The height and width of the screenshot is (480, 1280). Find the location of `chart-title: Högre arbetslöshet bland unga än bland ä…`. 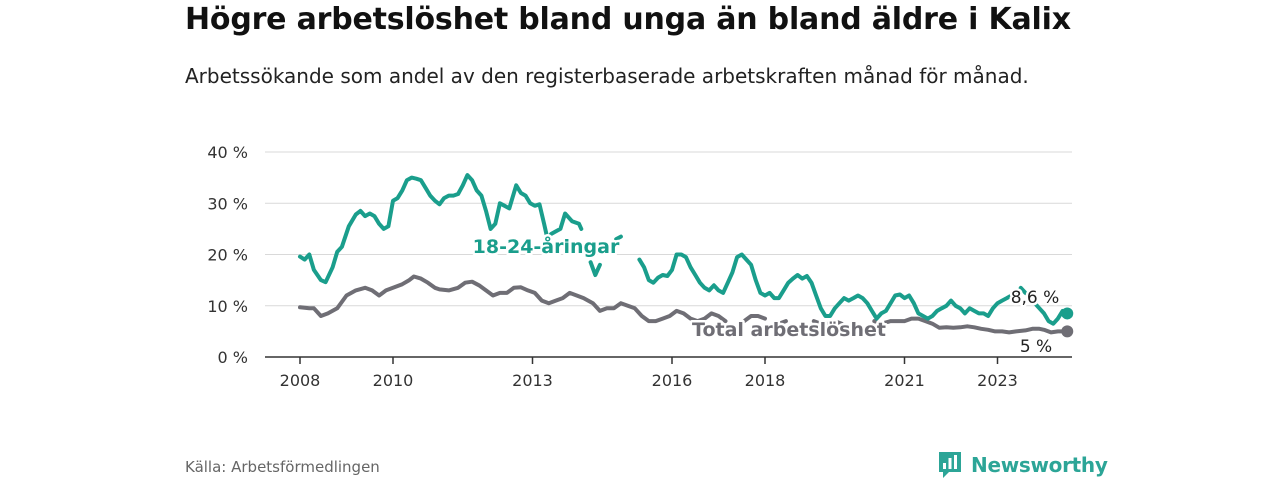

chart-title: Högre arbetslöshet bland unga än bland ä… is located at coordinates (628, 19).